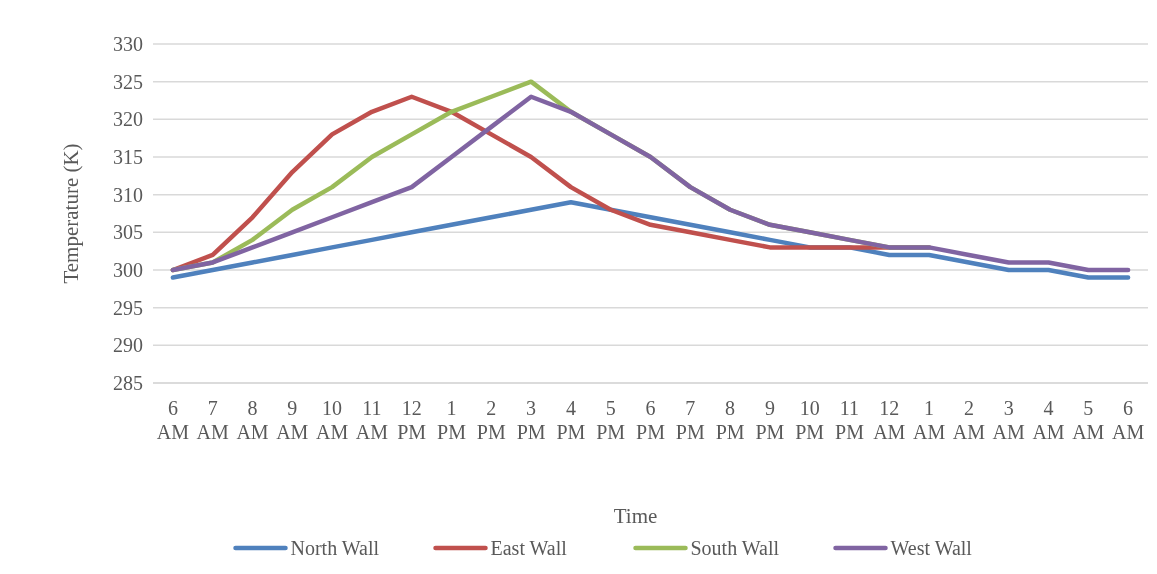 The height and width of the screenshot is (574, 1157). What do you see at coordinates (929, 420) in the screenshot?
I see `x-tick-label: 1 AM` at bounding box center [929, 420].